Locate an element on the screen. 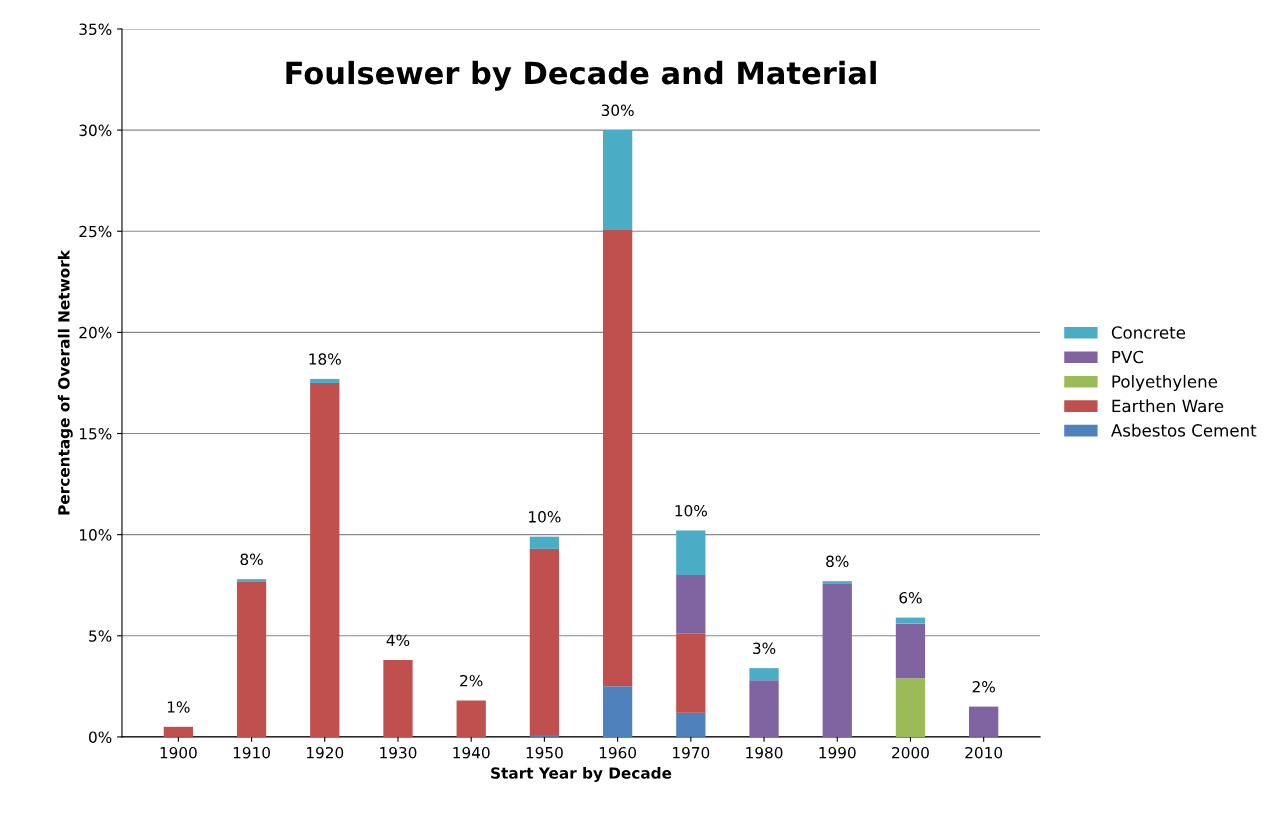  x-tick-label: 1920 is located at coordinates (325, 752).